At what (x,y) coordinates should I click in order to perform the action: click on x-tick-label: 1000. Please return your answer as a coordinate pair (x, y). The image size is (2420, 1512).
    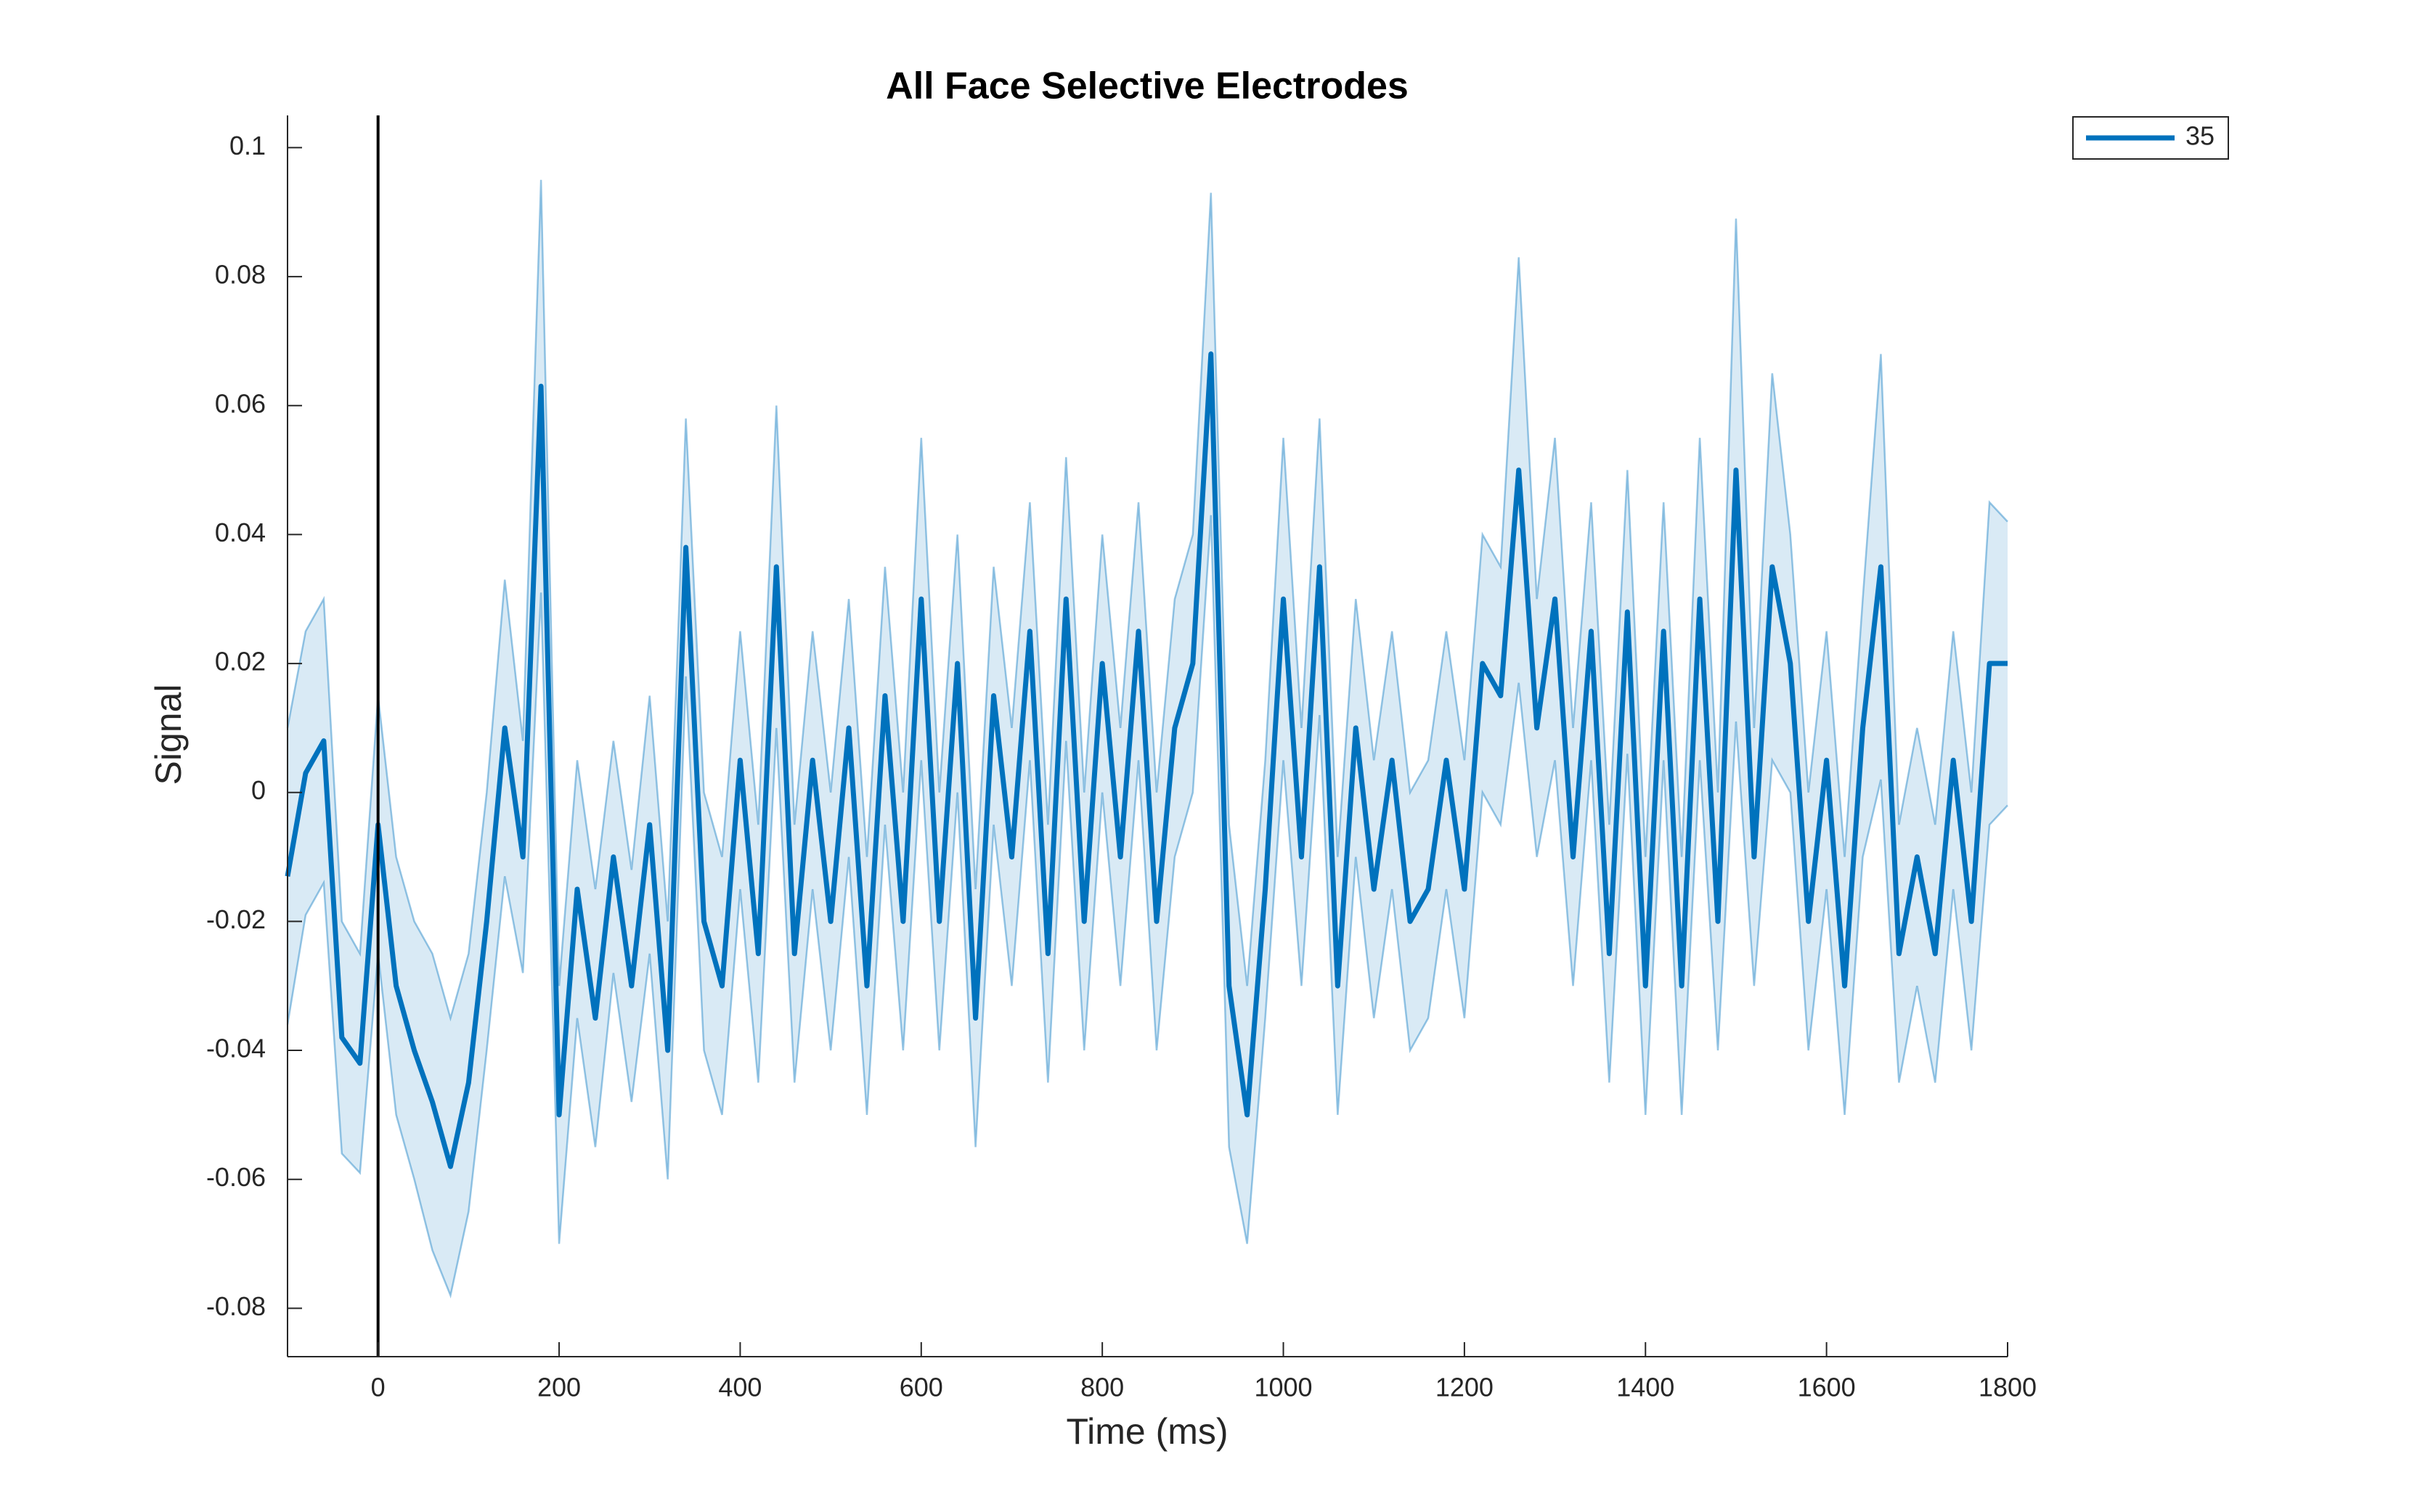
    Looking at the image, I should click on (1283, 1387).